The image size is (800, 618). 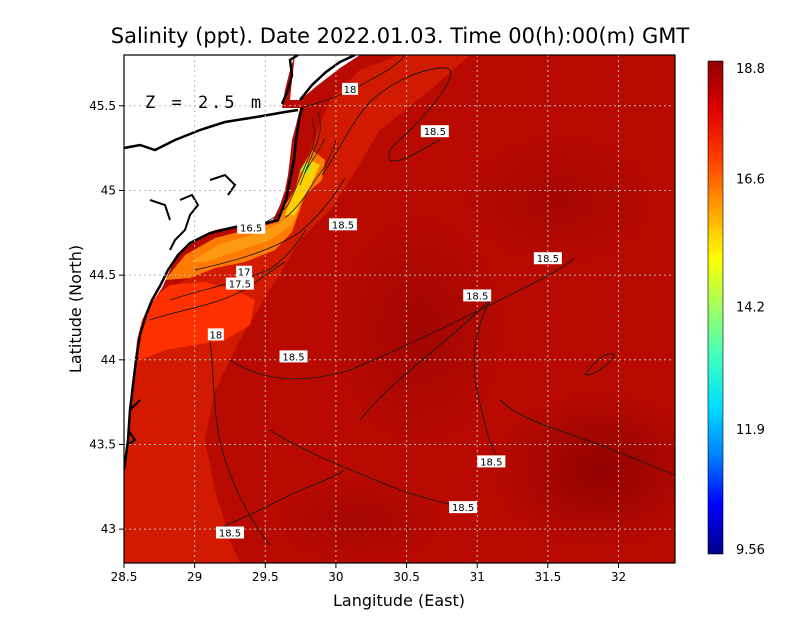 I want to click on x-tick-label: 29.5, so click(x=265, y=577).